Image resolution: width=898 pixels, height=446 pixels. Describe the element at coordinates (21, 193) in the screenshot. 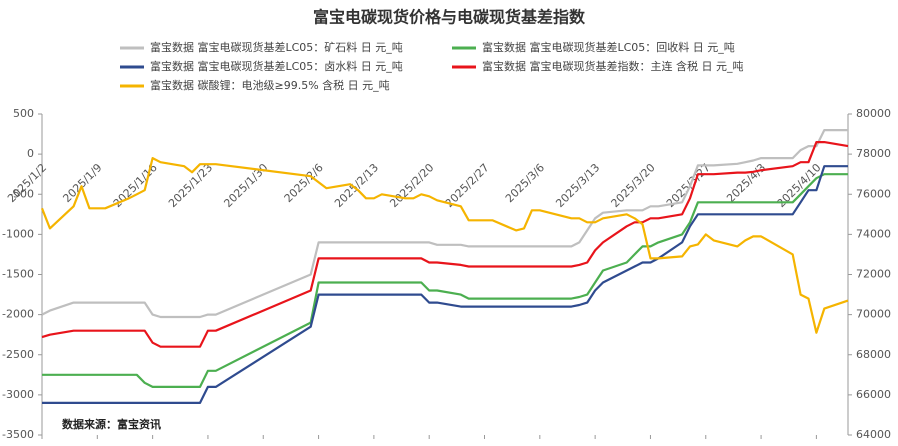

I see `y-tick-label: -500` at that location.